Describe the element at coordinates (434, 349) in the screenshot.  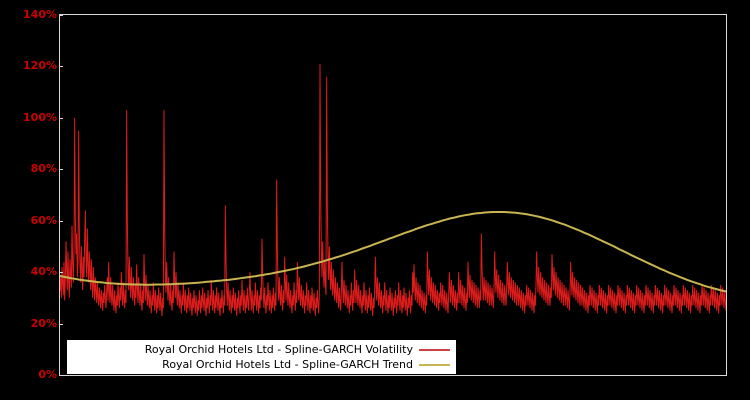
I see `legend-swatch-volatility` at that location.